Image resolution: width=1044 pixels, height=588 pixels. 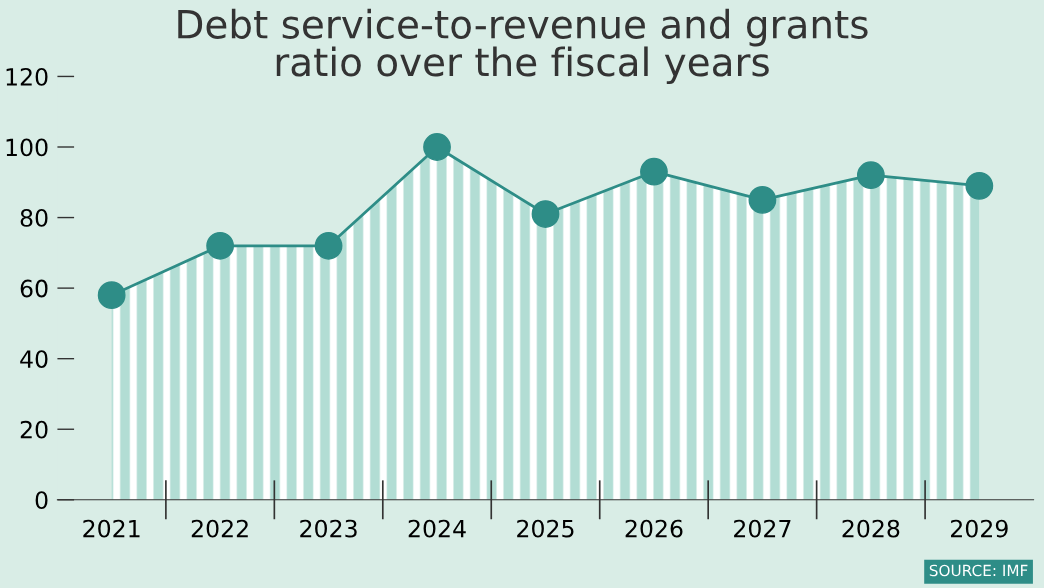 I want to click on y-tick-label: 20, so click(x=34, y=429).